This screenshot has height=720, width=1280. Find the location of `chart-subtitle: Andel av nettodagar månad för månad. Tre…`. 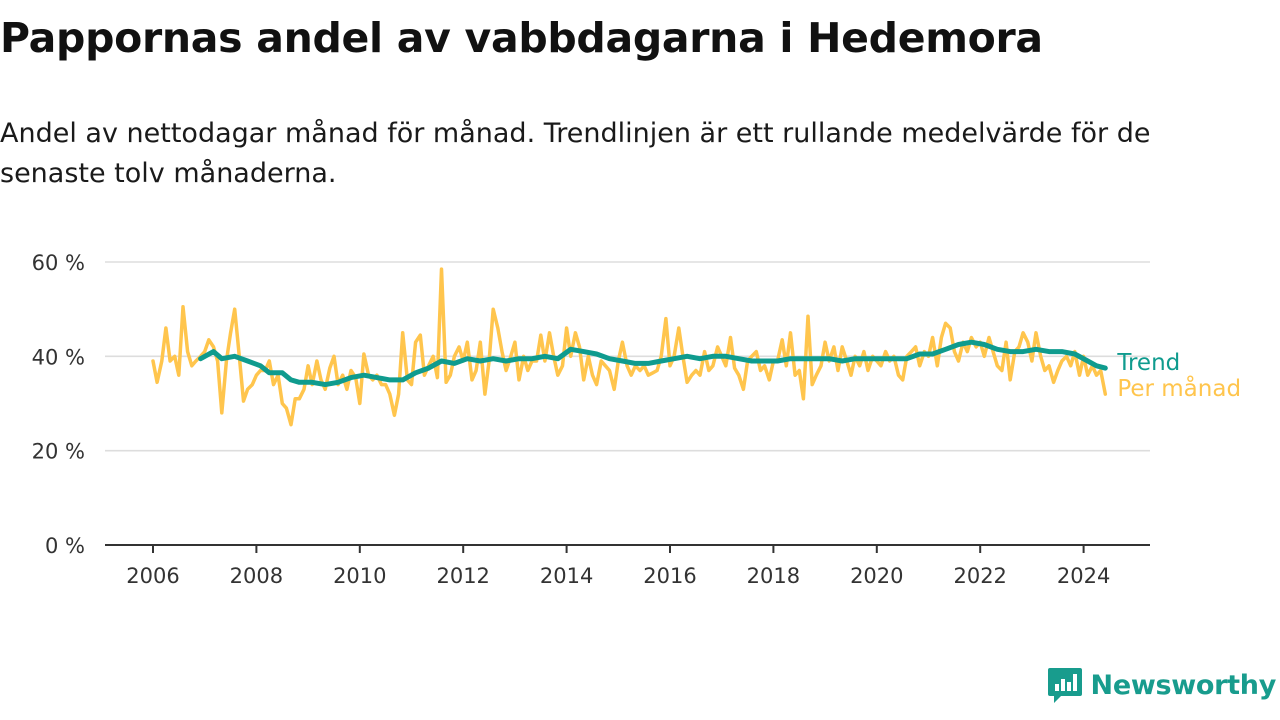

chart-subtitle: Andel av nettodagar månad för månad. Tre… is located at coordinates (575, 153).